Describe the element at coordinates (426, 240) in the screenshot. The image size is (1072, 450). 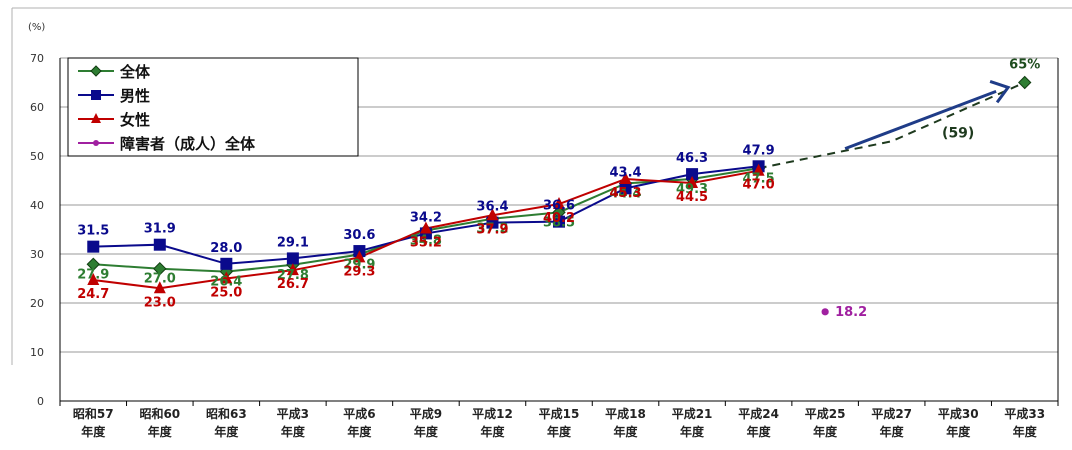
I see `data-label: 34.8` at that location.